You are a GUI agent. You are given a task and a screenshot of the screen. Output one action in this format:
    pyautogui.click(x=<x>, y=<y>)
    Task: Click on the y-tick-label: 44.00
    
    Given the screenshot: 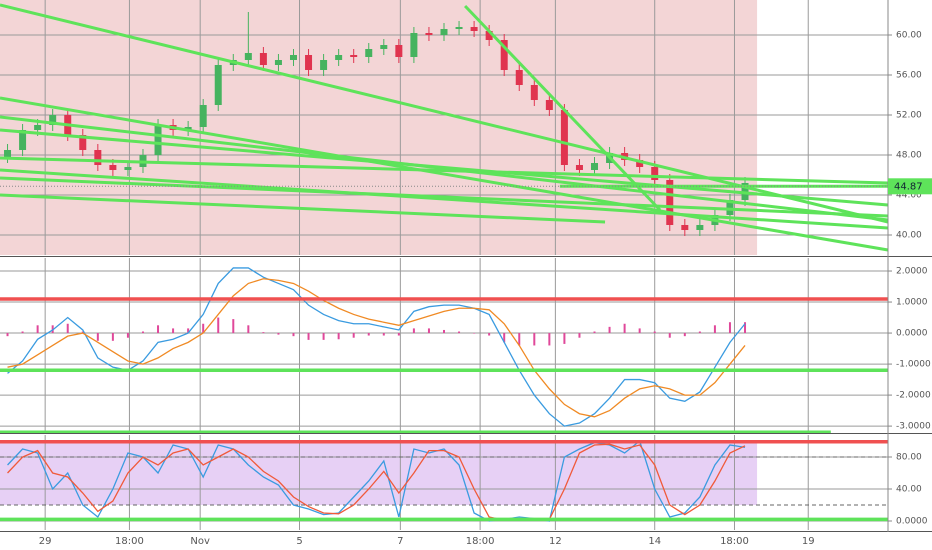 What is the action you would take?
    pyautogui.click(x=909, y=196)
    